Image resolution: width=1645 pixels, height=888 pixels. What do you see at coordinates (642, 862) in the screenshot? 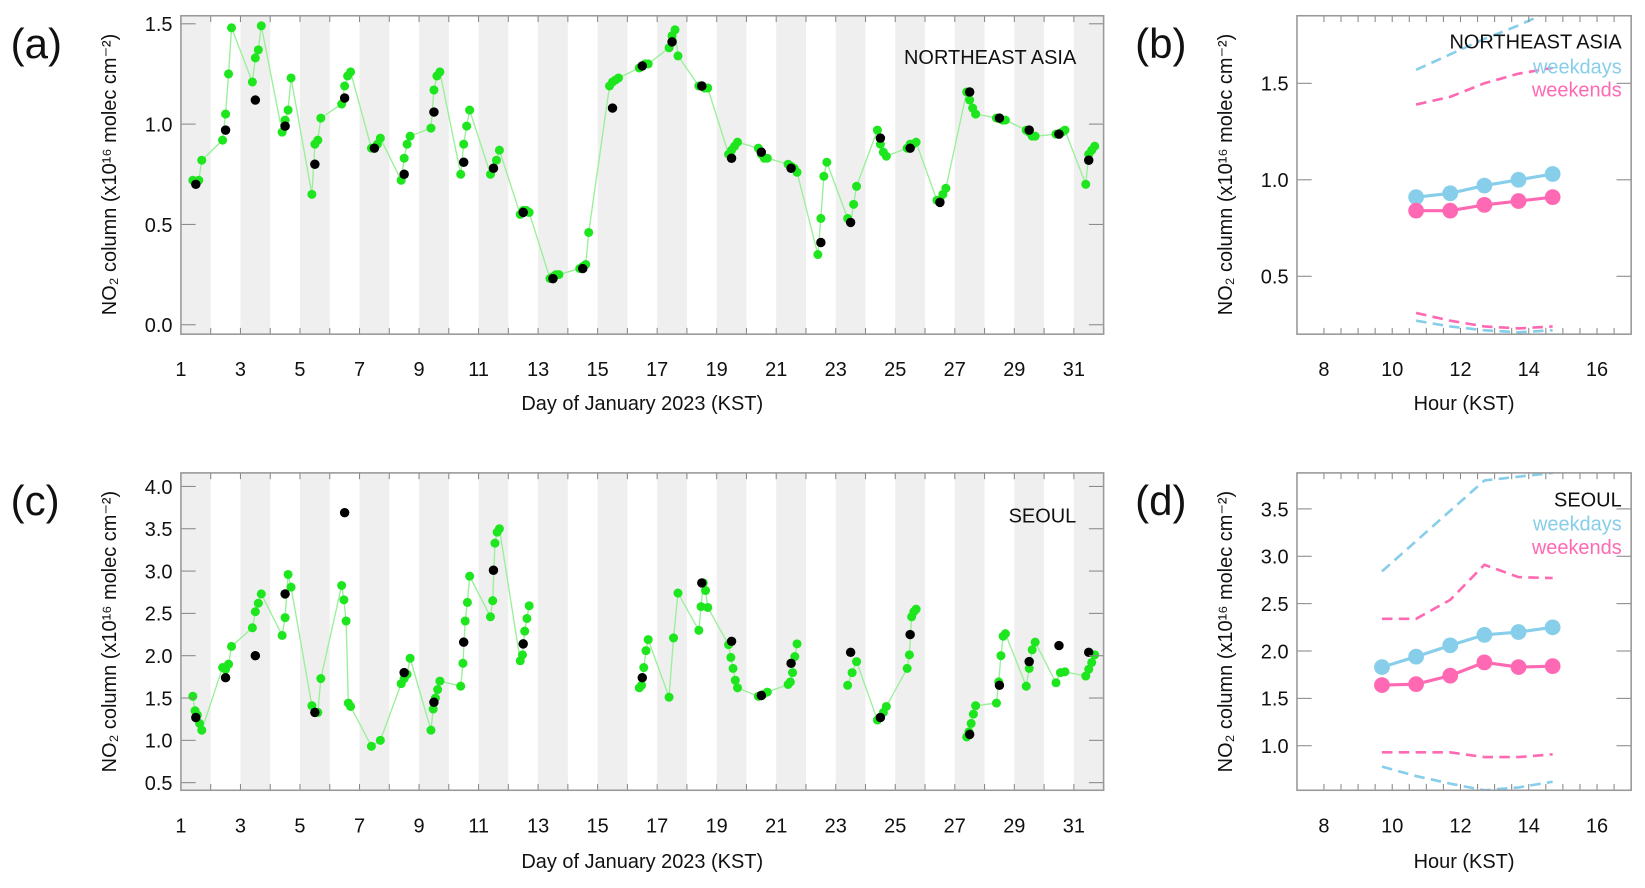
I see `x-axis-label-c: Day of January 2023 (KST)` at bounding box center [642, 862].